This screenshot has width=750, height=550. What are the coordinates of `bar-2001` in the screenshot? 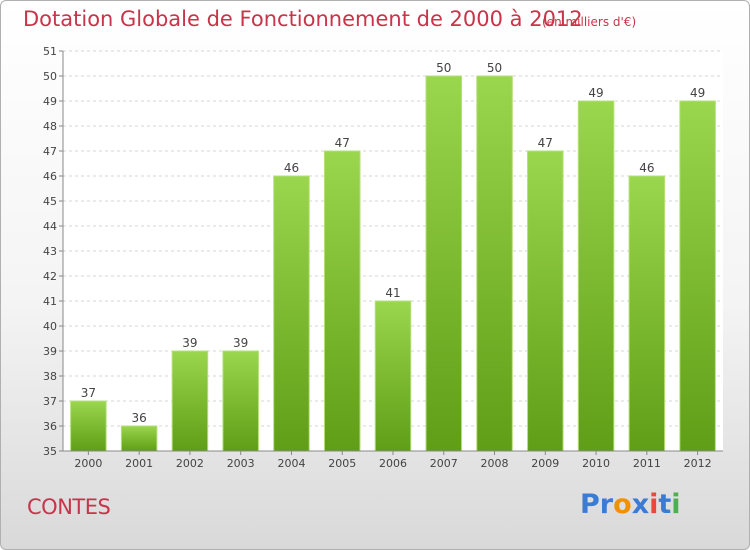 It's located at (139, 438).